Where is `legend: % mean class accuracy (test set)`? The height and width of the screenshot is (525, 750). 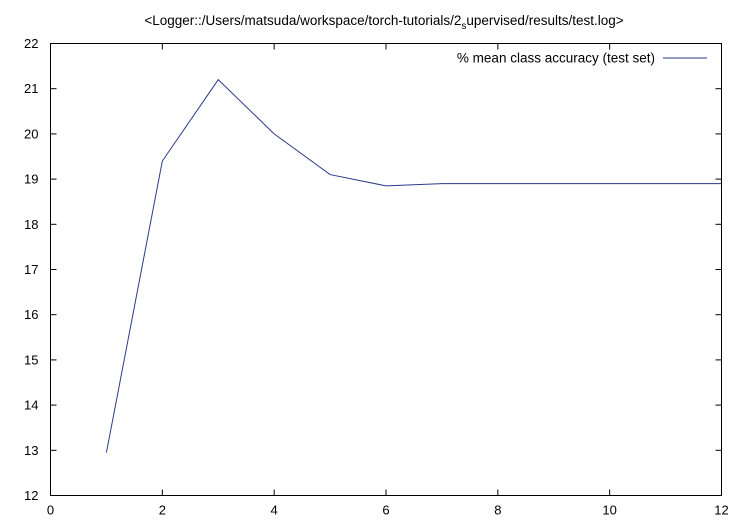
legend: % mean class accuracy (test set) is located at coordinates (582, 58).